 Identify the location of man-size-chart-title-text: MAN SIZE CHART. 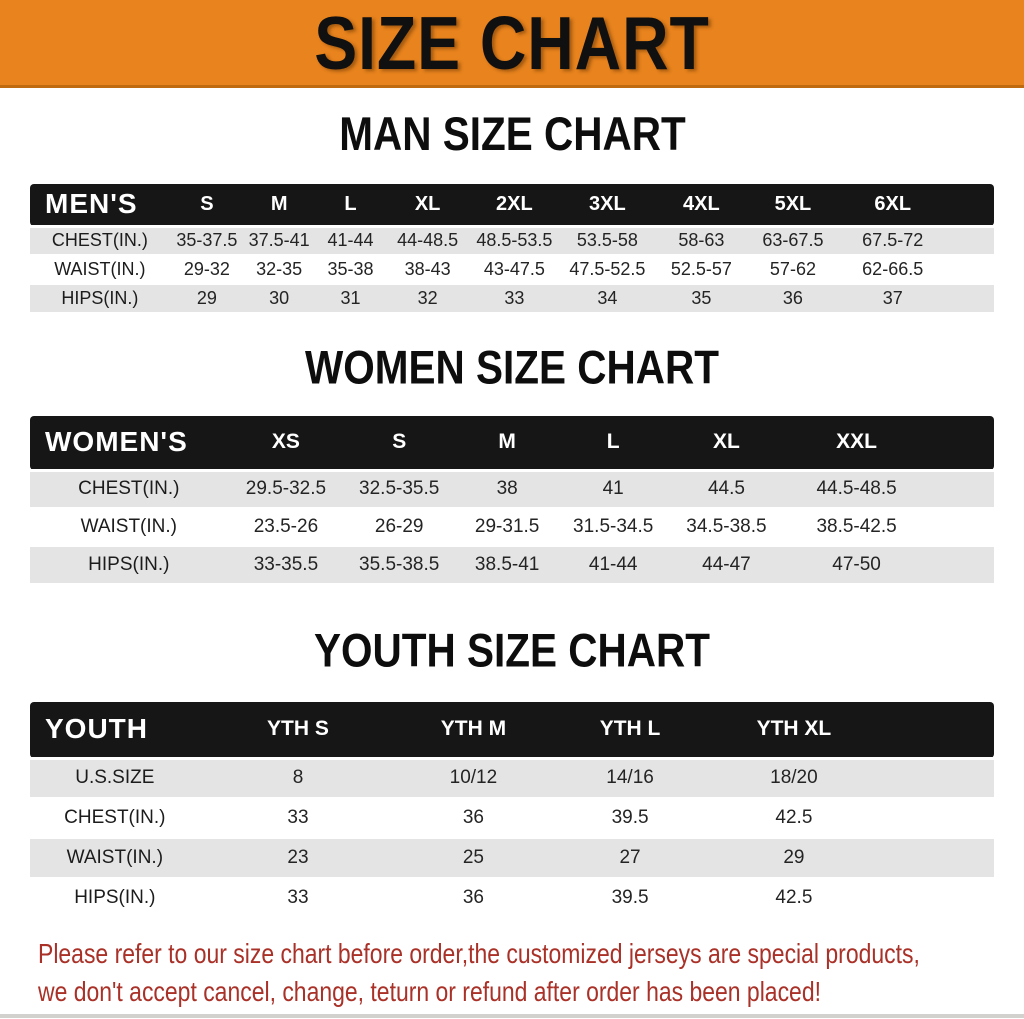
(512, 133).